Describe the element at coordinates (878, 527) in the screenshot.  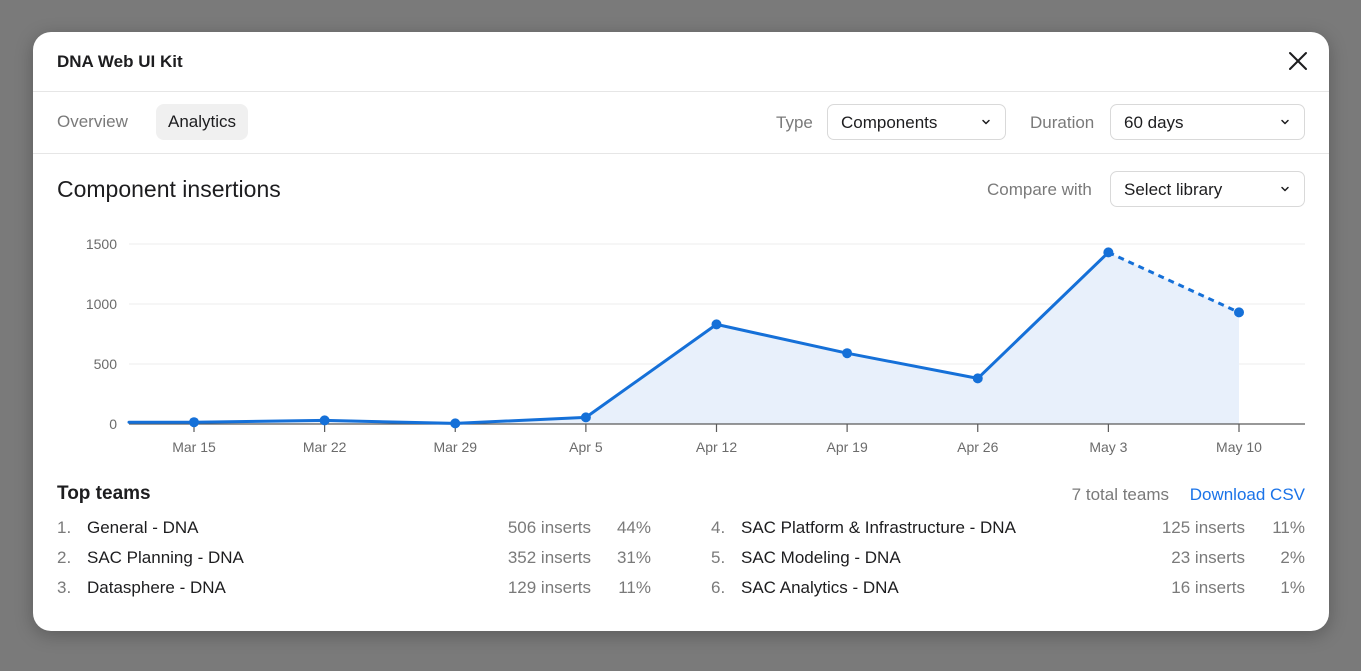
I see `team-name: SAC Platform & Infrastructure - DNA` at that location.